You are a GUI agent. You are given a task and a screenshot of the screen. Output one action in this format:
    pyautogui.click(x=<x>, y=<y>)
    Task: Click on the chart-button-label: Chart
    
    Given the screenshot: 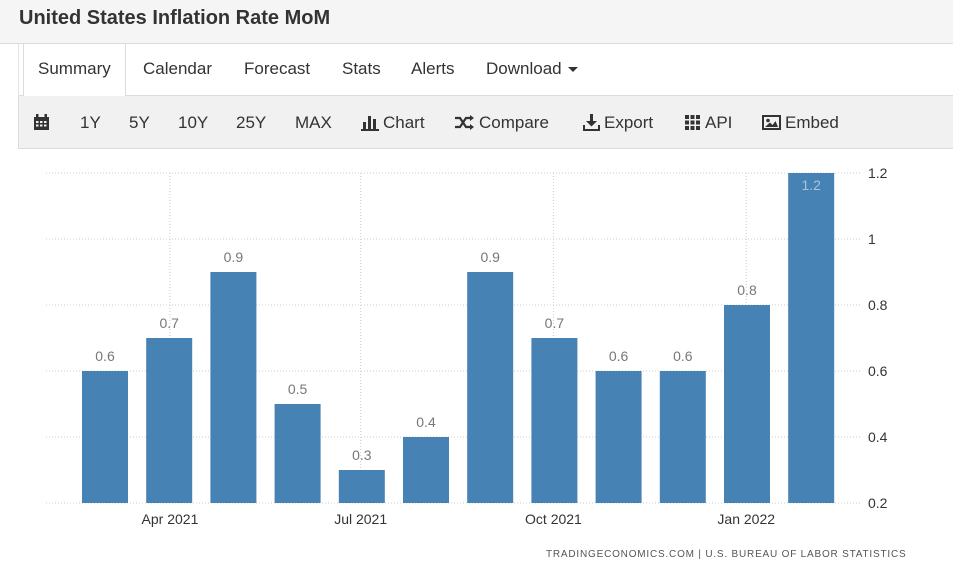 What is the action you would take?
    pyautogui.click(x=404, y=122)
    